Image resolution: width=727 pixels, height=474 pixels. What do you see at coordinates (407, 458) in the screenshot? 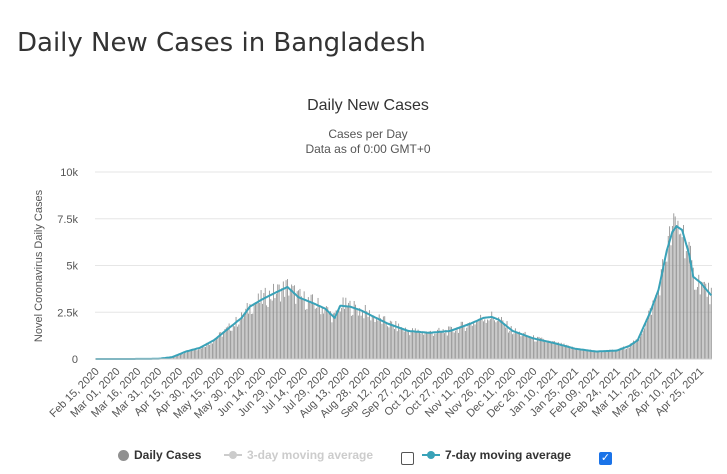
I see `three-day-checkbox` at bounding box center [407, 458].